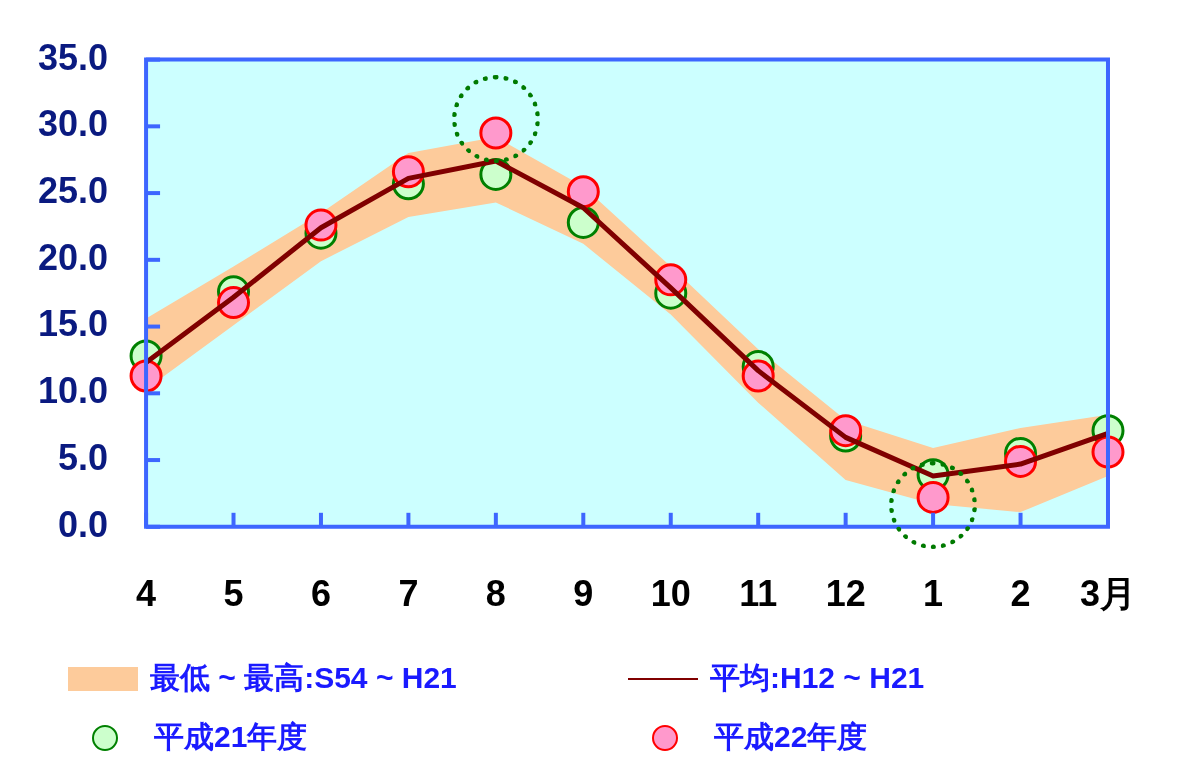 Image resolution: width=1184 pixels, height=774 pixels. Describe the element at coordinates (231, 737) in the screenshot. I see `legend-label: 平成21年度` at that location.